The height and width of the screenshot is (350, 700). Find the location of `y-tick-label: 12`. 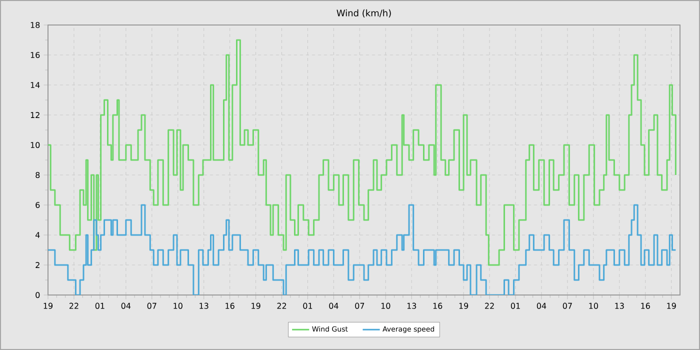

y-tick-label: 12 is located at coordinates (35, 115).